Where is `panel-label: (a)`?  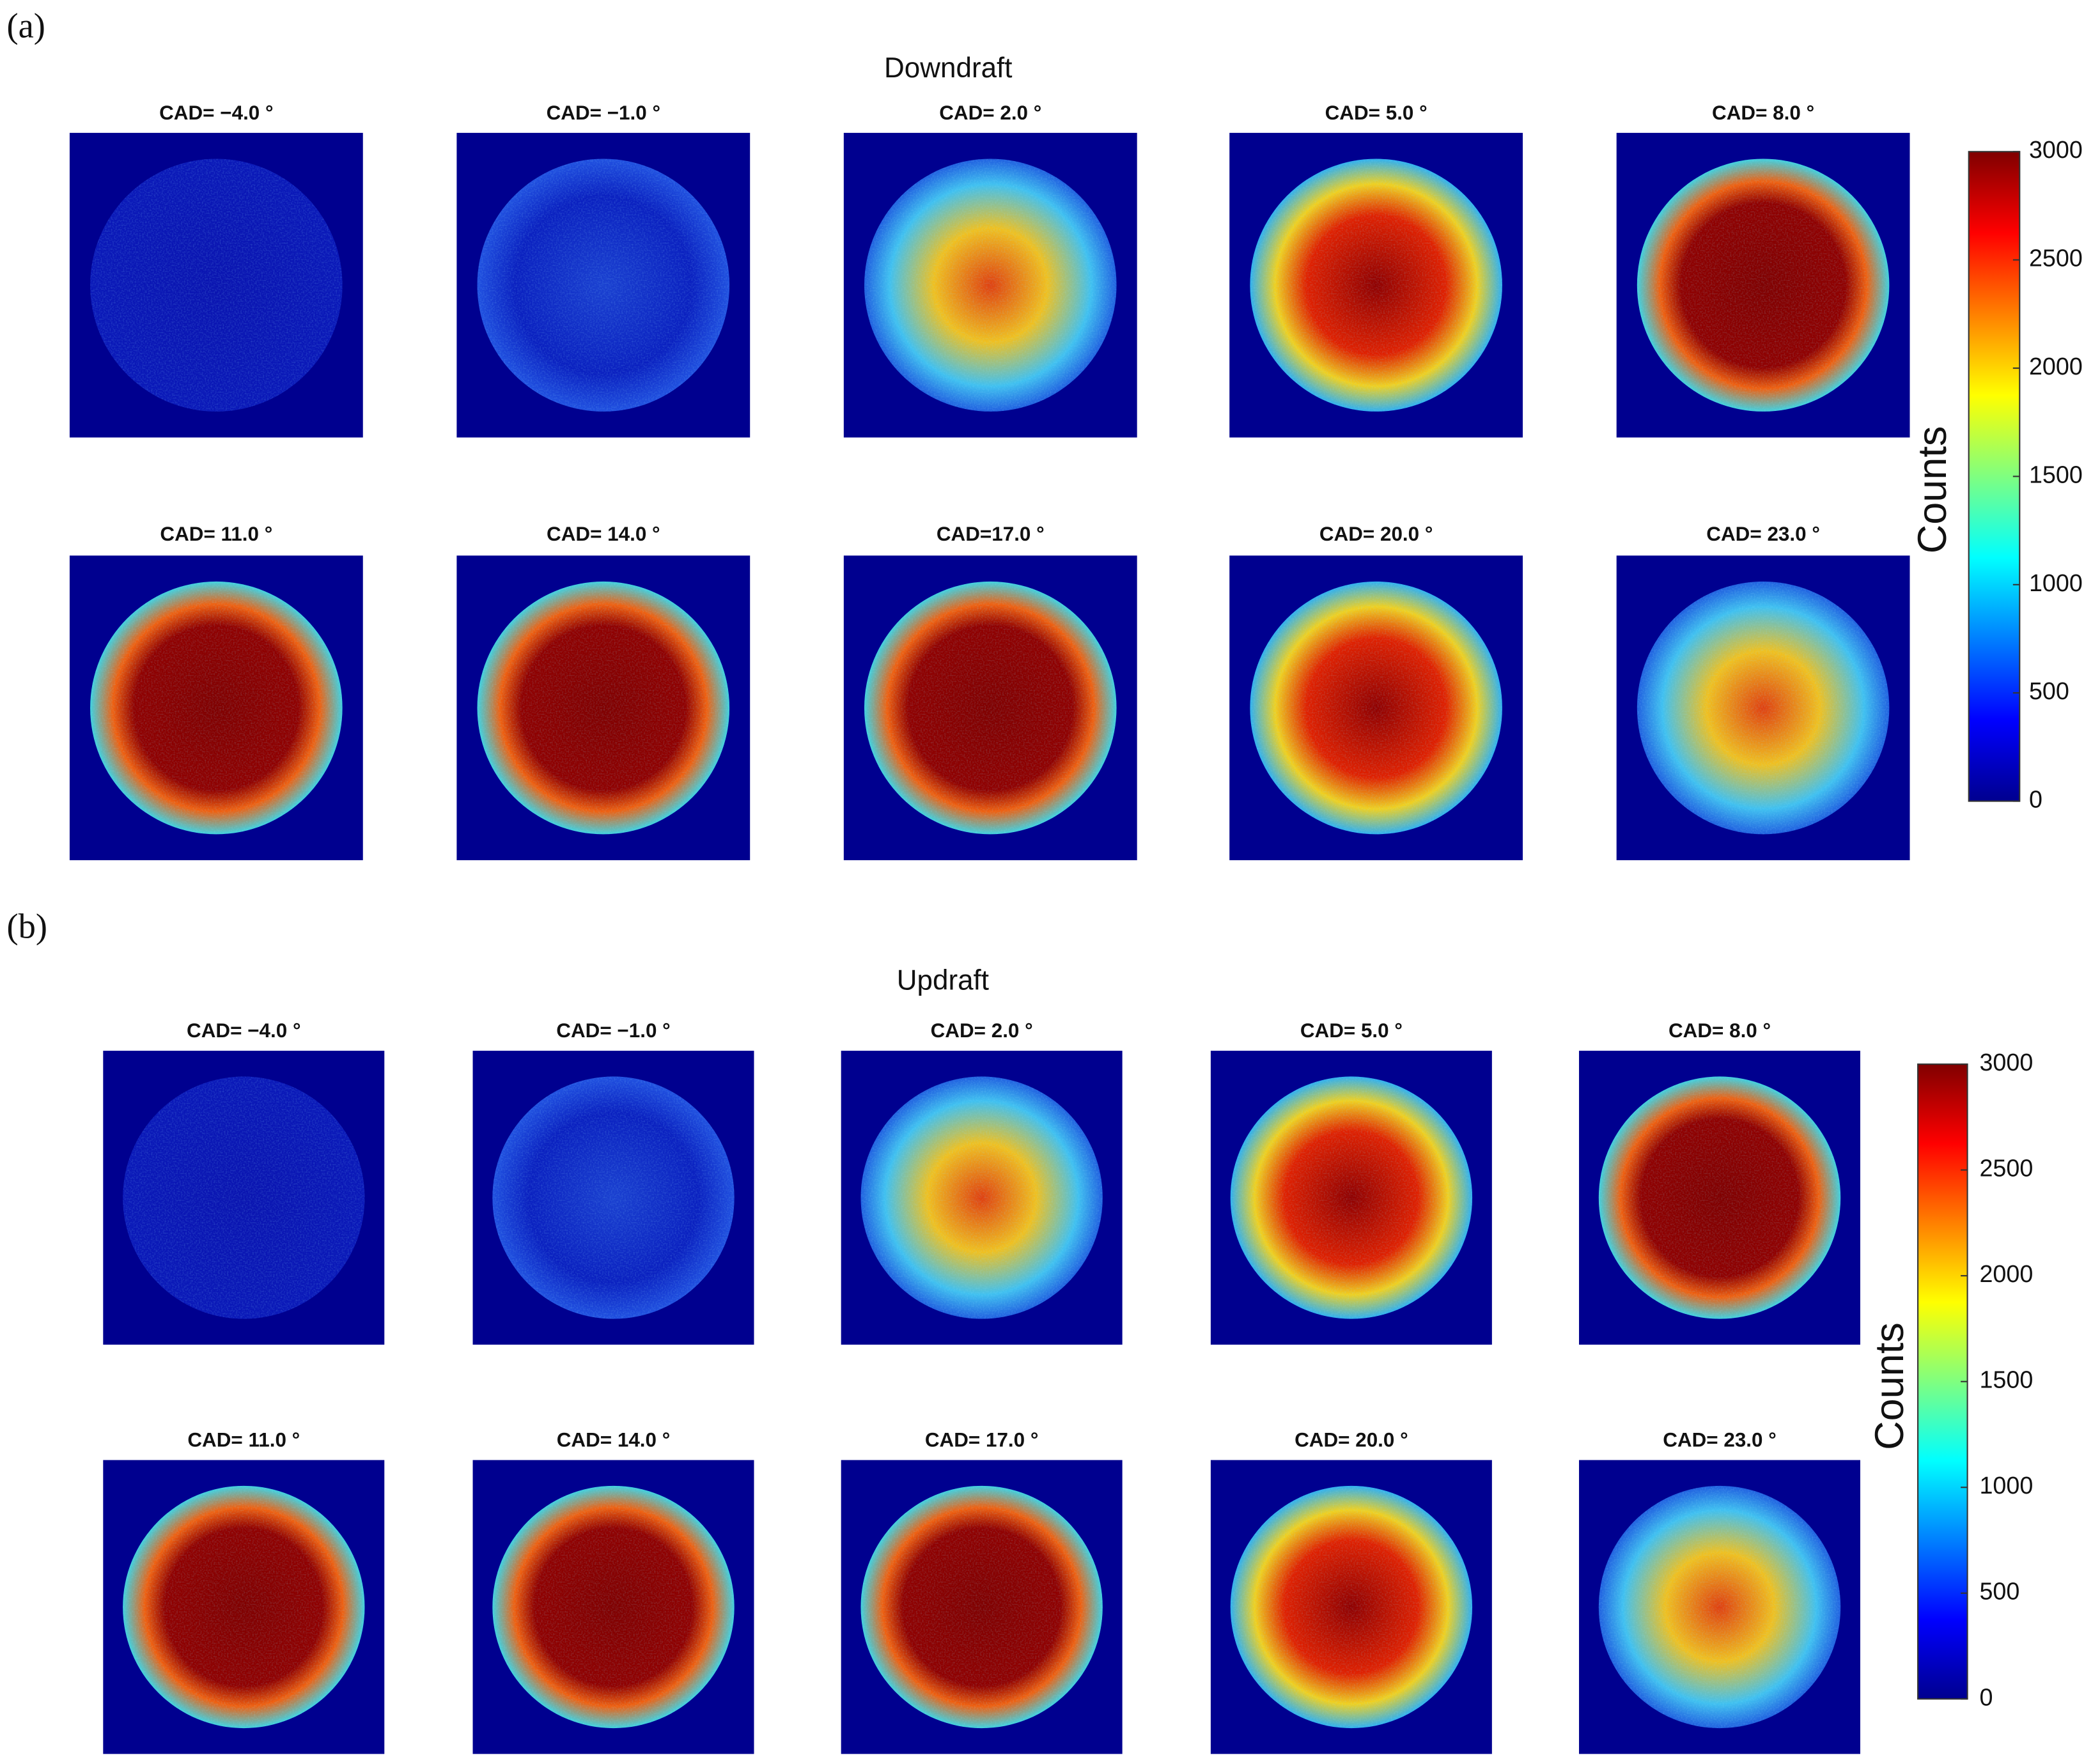
panel-label: (a) is located at coordinates (25, 25).